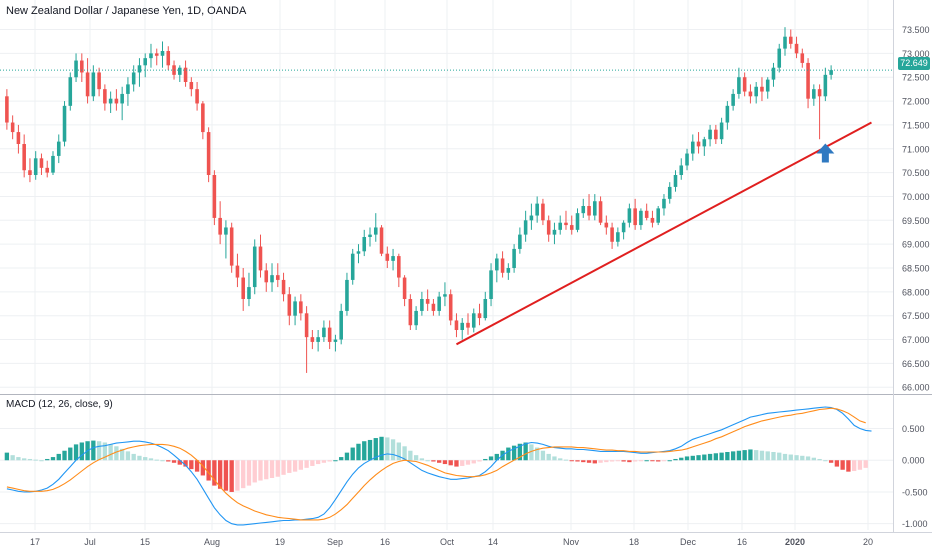  I want to click on time-tick-label: Aug, so click(212, 542).